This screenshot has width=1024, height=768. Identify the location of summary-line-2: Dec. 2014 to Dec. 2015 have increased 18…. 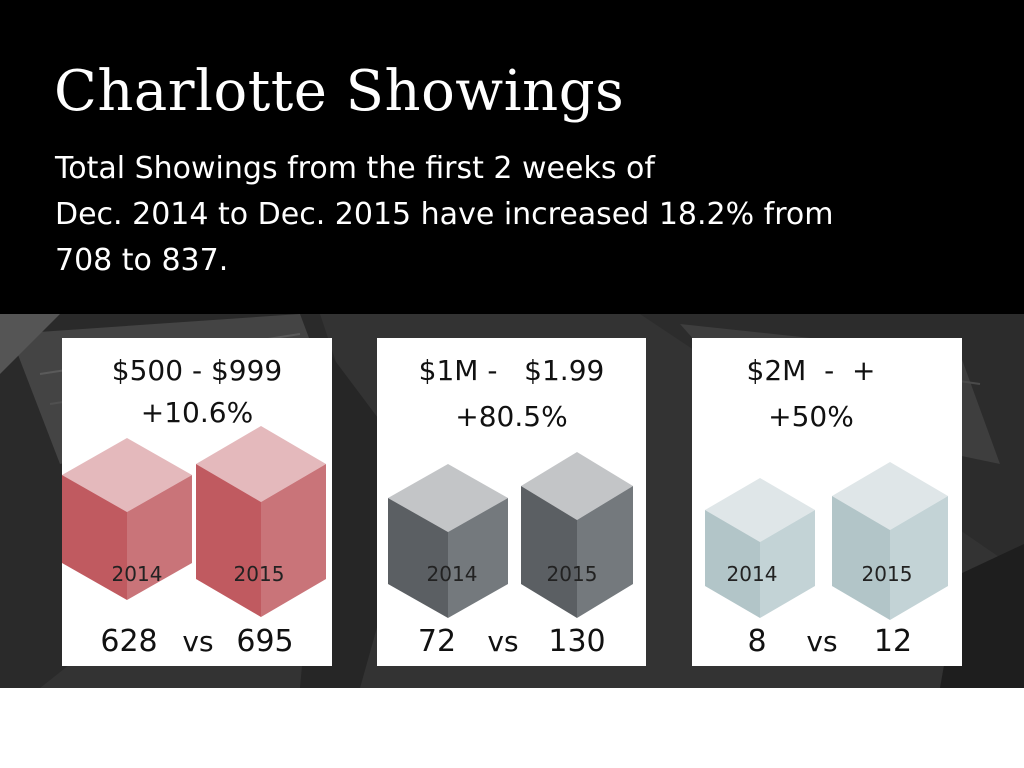
(444, 214).